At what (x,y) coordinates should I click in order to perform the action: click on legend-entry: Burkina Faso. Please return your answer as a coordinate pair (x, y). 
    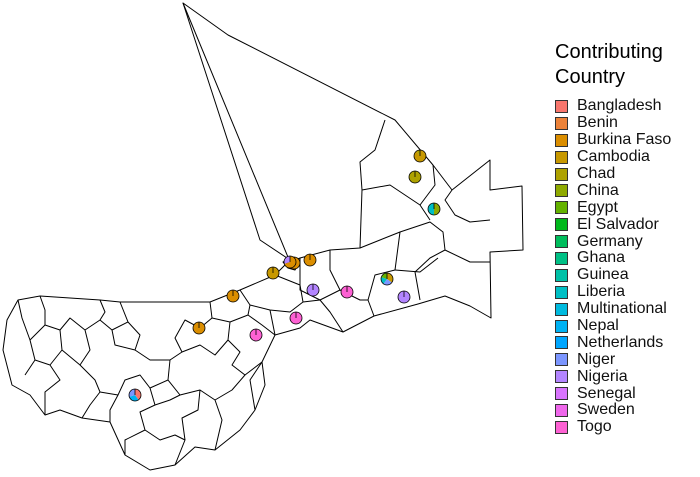
    Looking at the image, I should click on (613, 140).